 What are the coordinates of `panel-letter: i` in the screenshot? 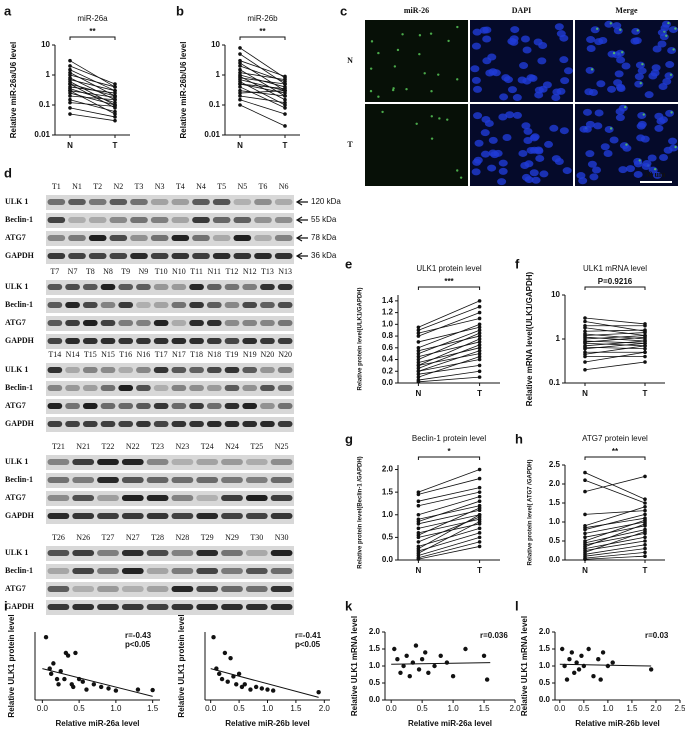 It's located at (6, 605).